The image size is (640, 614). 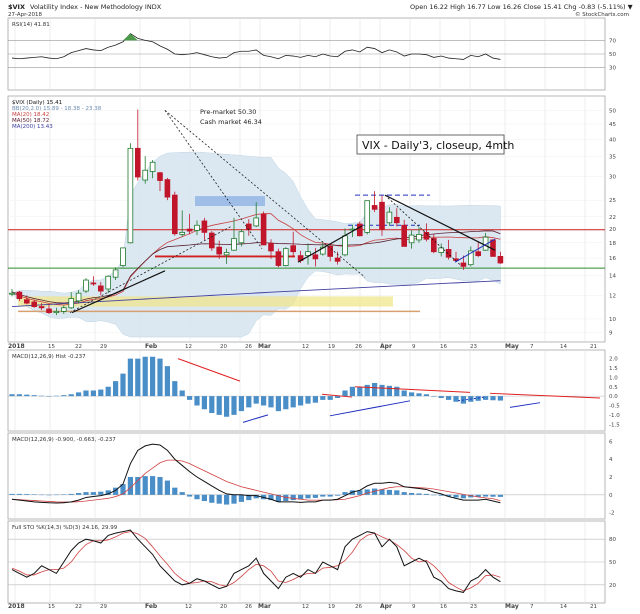 I want to click on day-label: 29, so click(x=103, y=347).